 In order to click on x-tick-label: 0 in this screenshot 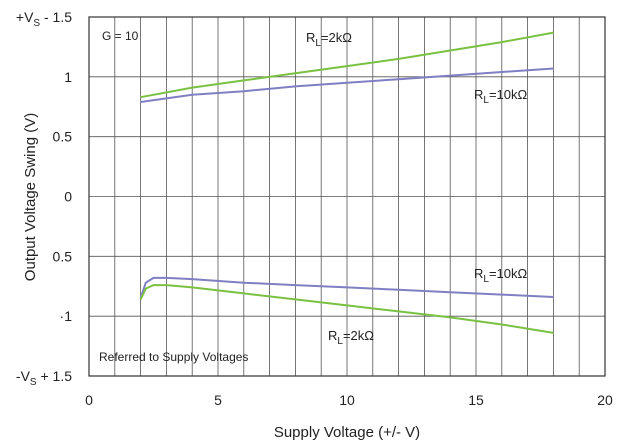, I will do `click(89, 400)`.